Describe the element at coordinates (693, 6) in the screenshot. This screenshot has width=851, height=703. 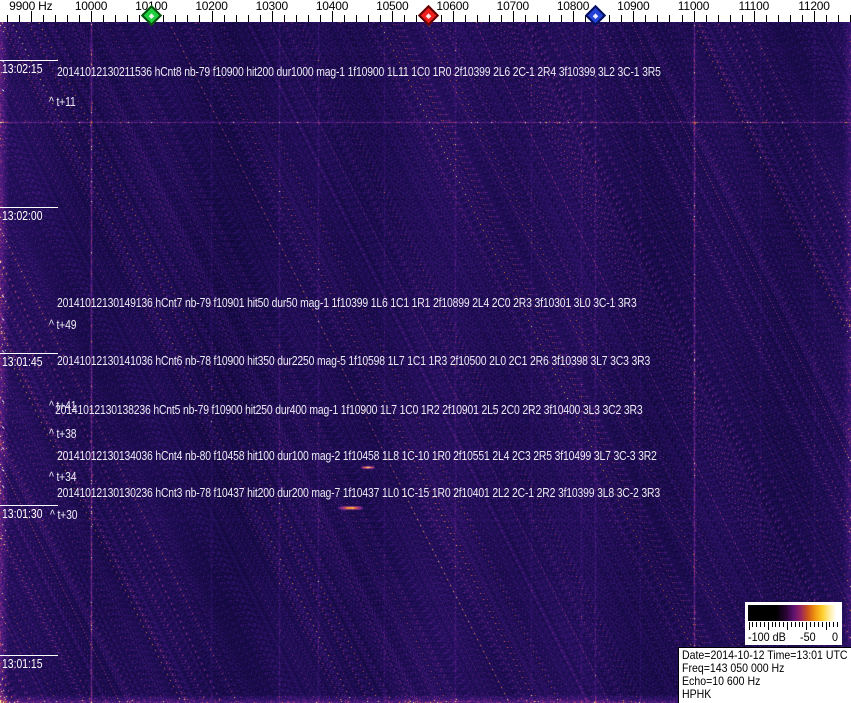
I see `ruler-label: 11000` at that location.